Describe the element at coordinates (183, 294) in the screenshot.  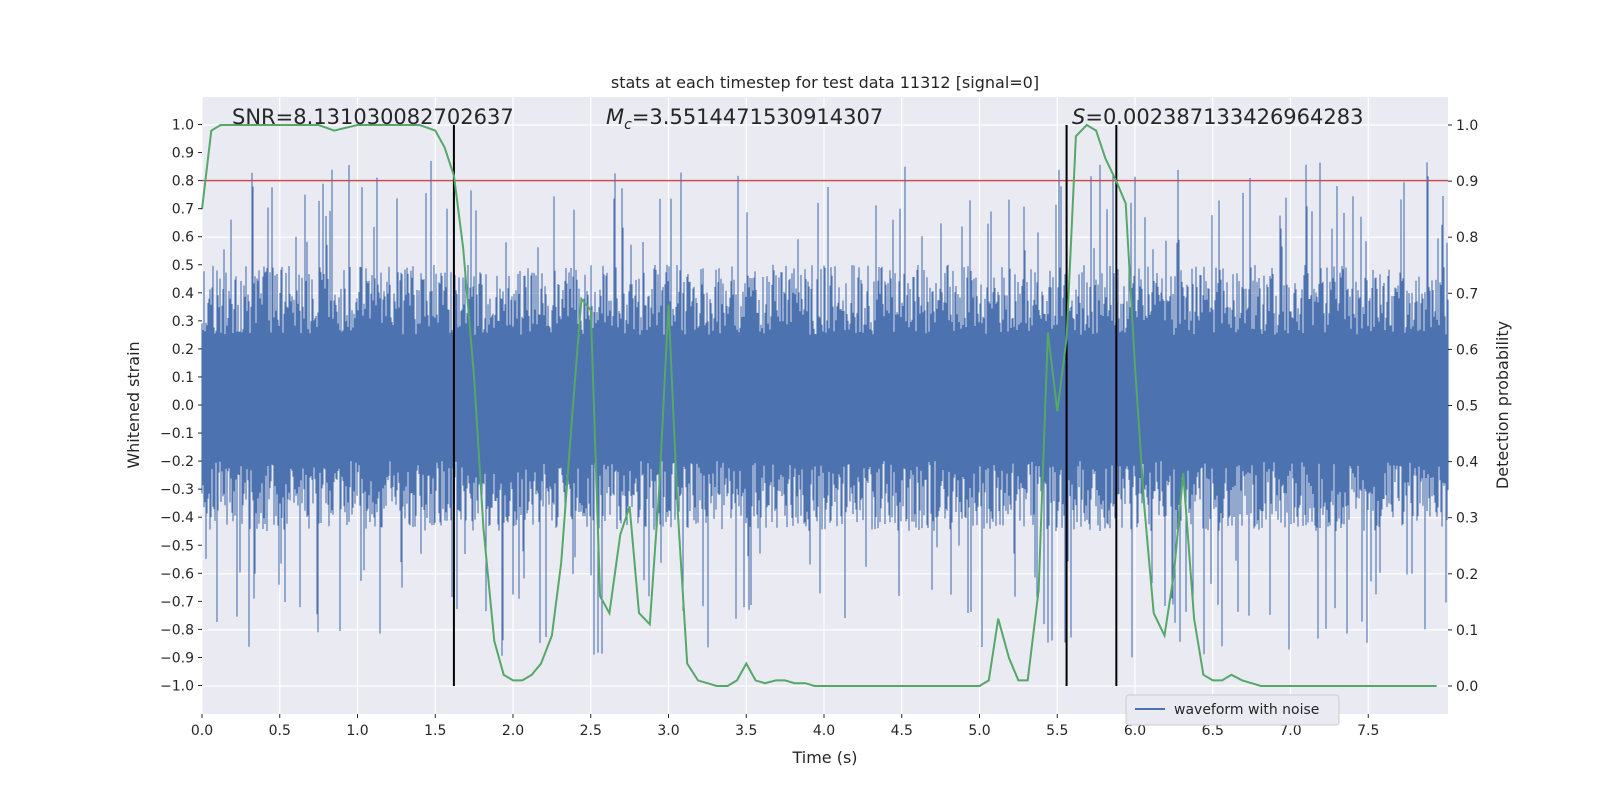
I see `y-tick-label: 0.4` at that location.